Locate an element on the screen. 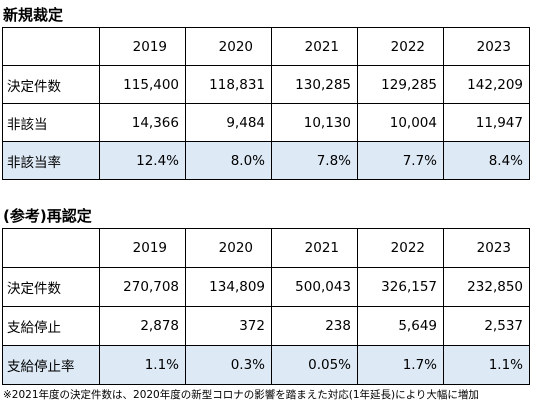 This screenshot has height=405, width=540. value-cell: 8.0% is located at coordinates (228, 160).